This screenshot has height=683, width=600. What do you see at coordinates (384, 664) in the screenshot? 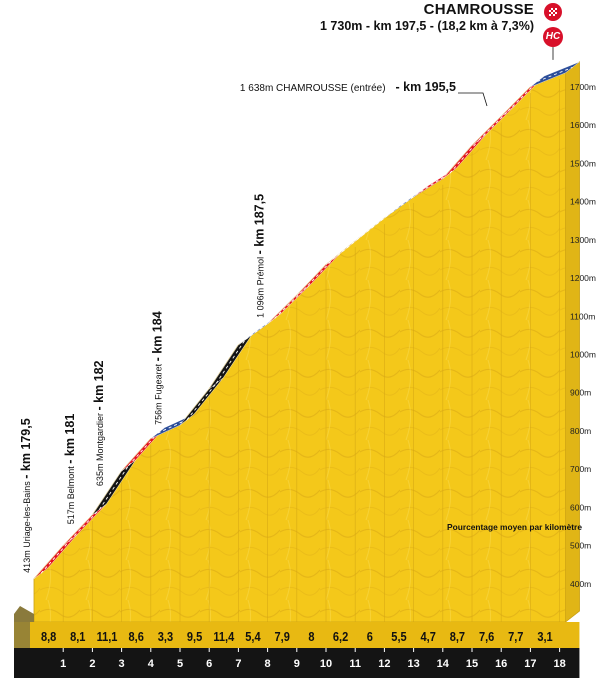
I see `km-tick-label: 12` at bounding box center [384, 664].